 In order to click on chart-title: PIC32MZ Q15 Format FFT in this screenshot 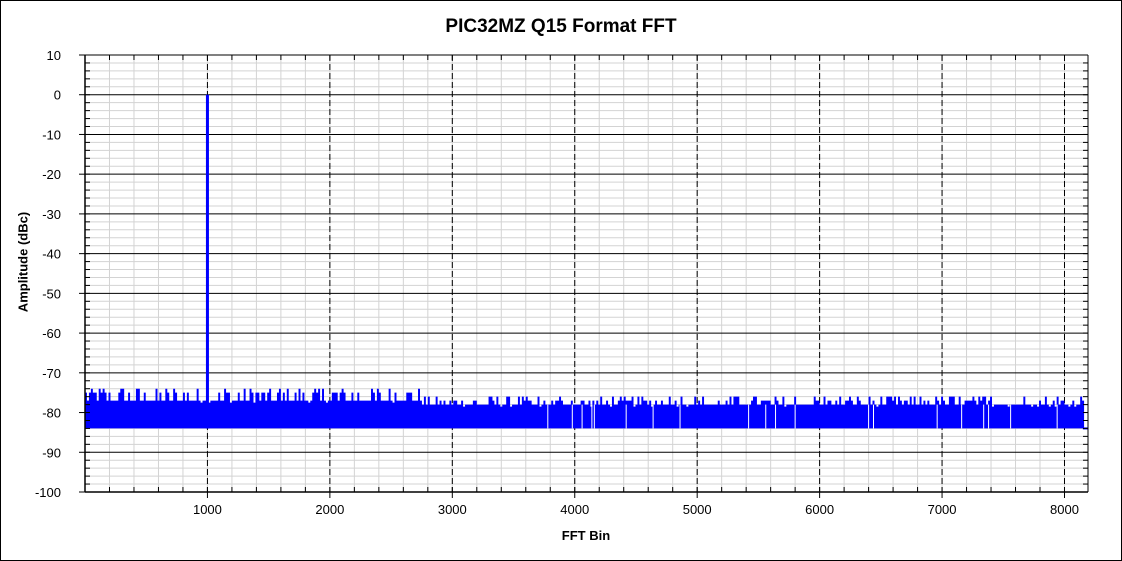, I will do `click(561, 26)`.